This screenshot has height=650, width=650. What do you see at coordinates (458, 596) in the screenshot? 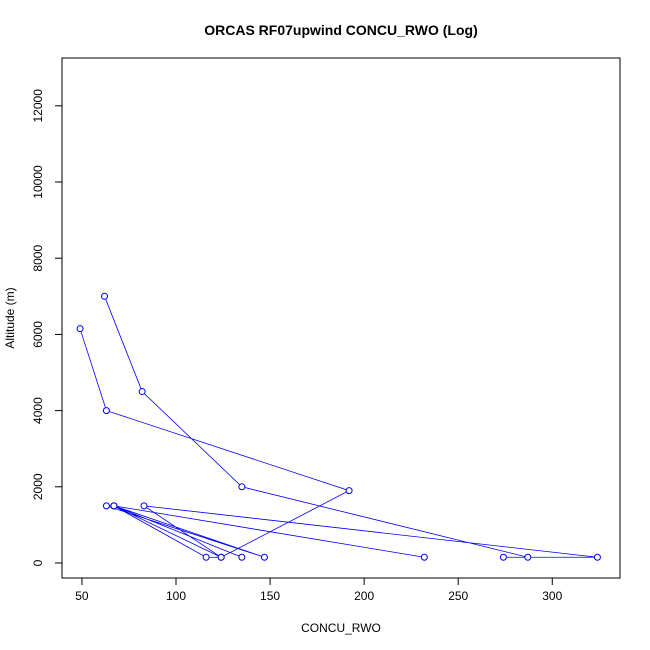
I see `x-tick-label: 250` at bounding box center [458, 596].